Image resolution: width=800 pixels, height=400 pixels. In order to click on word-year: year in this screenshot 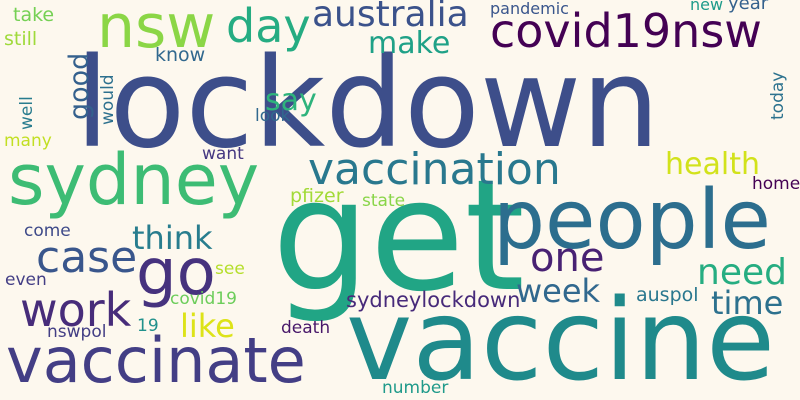, I will do `click(748, 7)`.